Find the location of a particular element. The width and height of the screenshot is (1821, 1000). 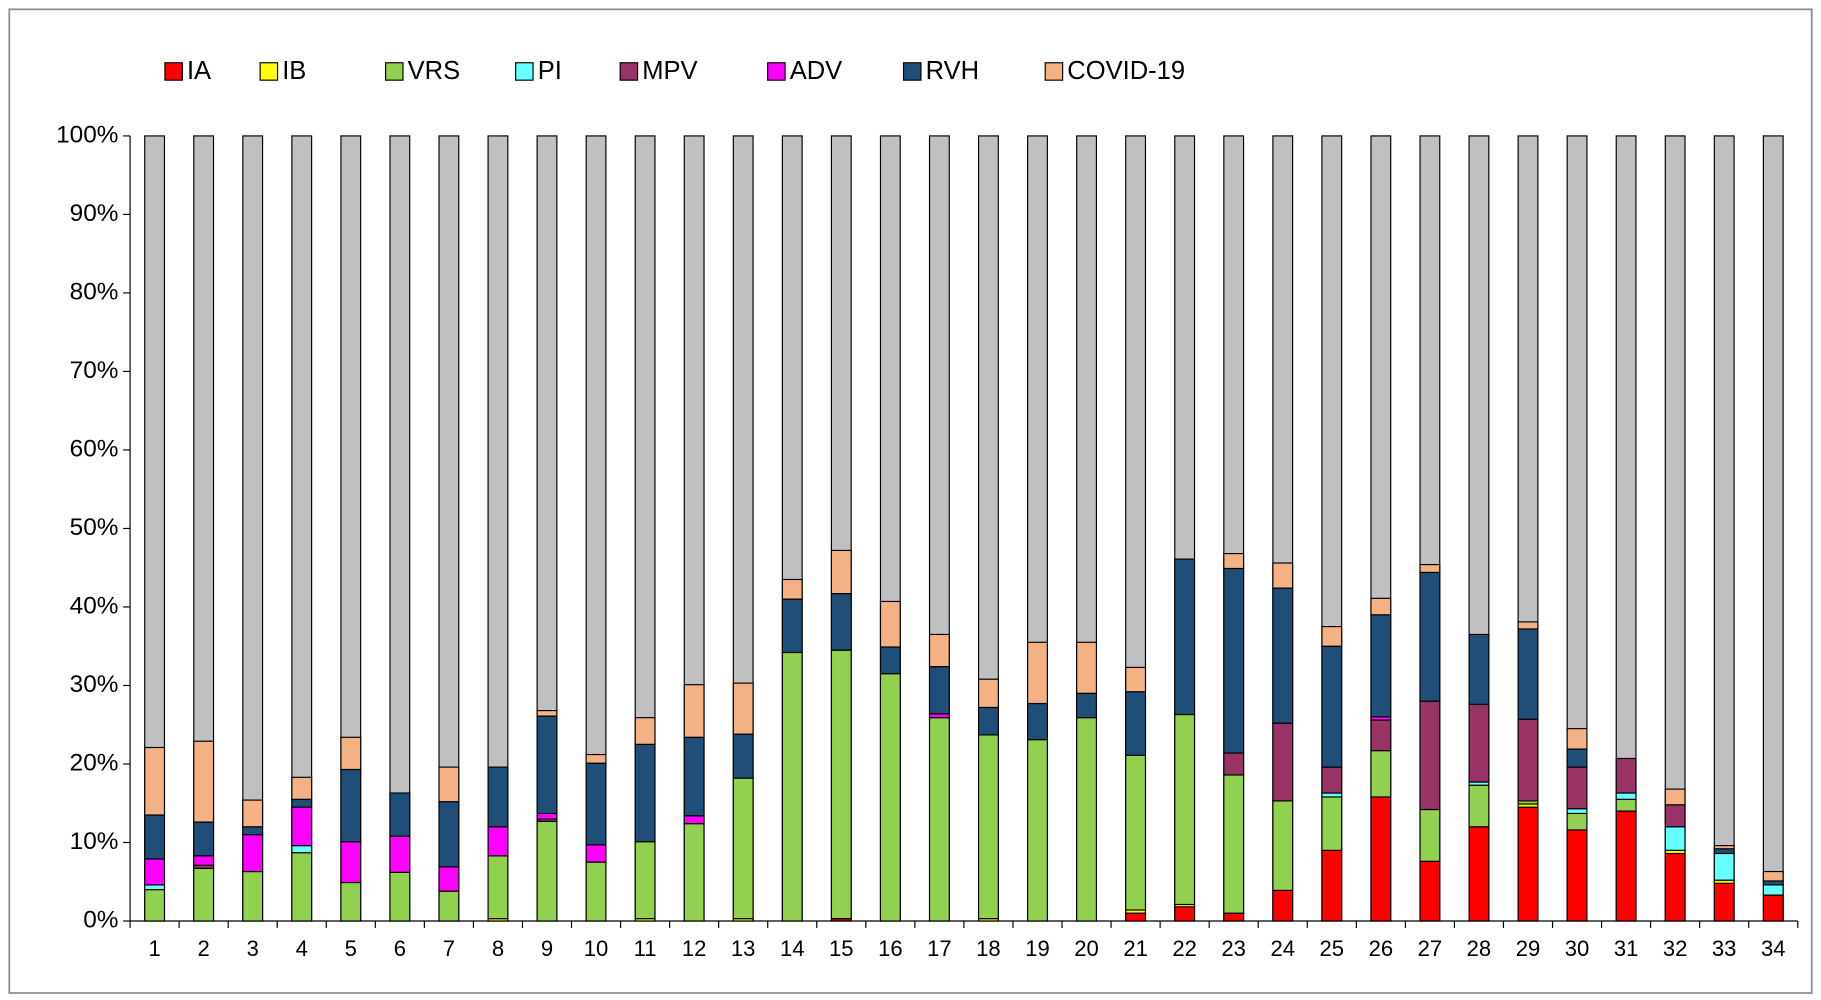

x-tick-label: 12 is located at coordinates (694, 948).